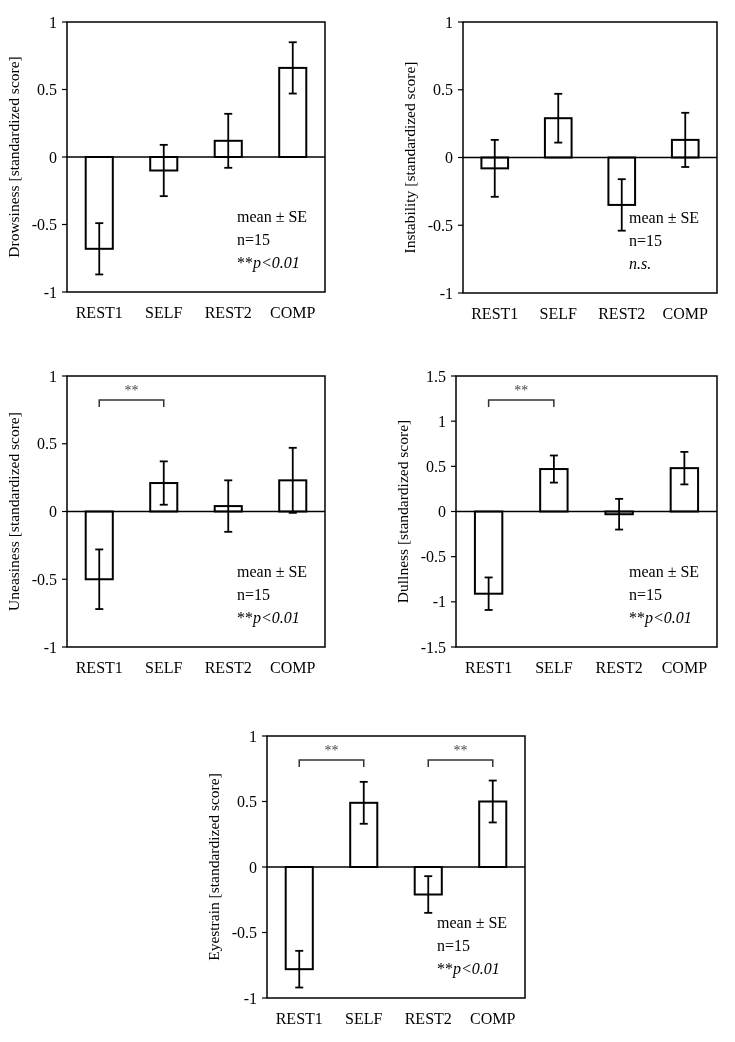 Image resolution: width=735 pixels, height=1042 pixels. What do you see at coordinates (402, 511) in the screenshot?
I see `y-axis-title: Dullness [standardized score]` at bounding box center [402, 511].